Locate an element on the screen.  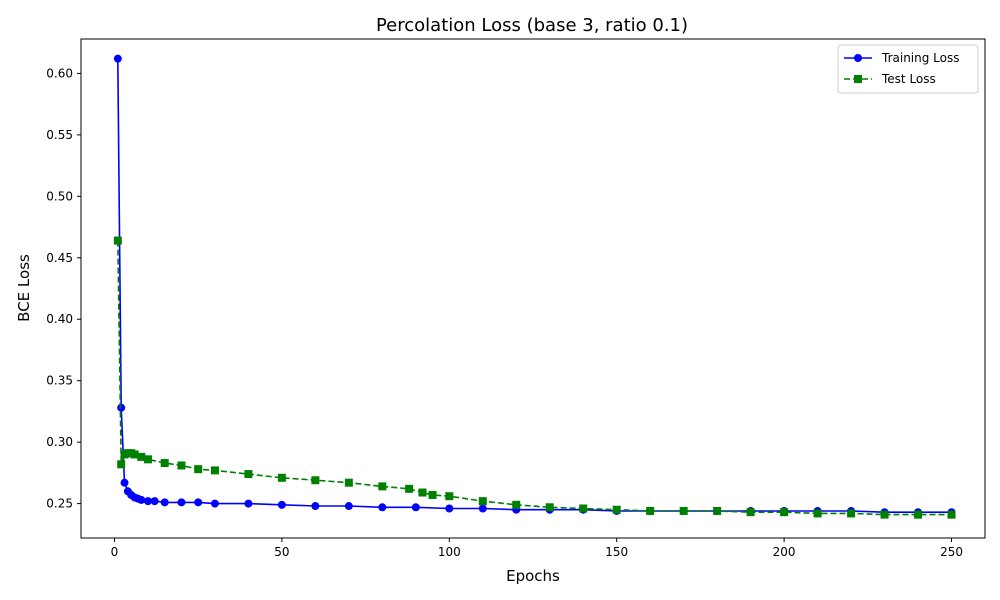
legend-marker-square is located at coordinates (858, 79).